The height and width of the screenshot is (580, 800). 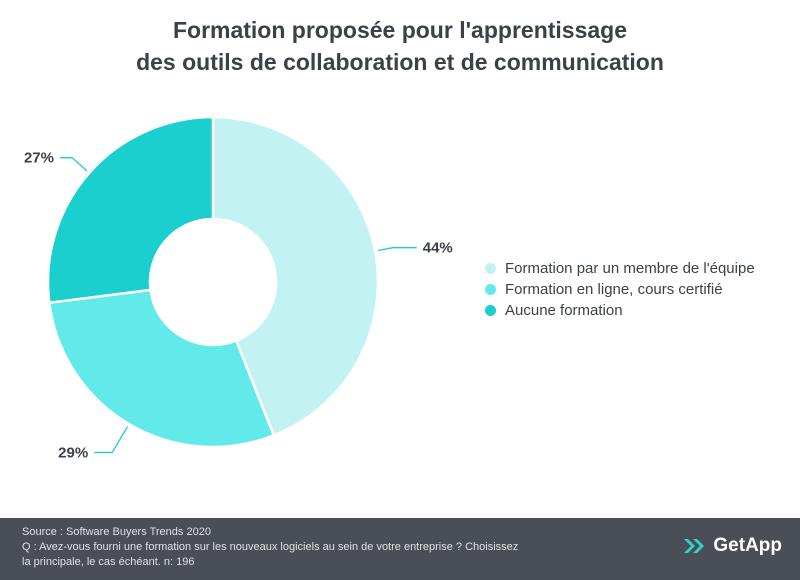 What do you see at coordinates (108, 562) in the screenshot?
I see `question-note-line-2: la principale, le cas échéant. n: 196` at bounding box center [108, 562].